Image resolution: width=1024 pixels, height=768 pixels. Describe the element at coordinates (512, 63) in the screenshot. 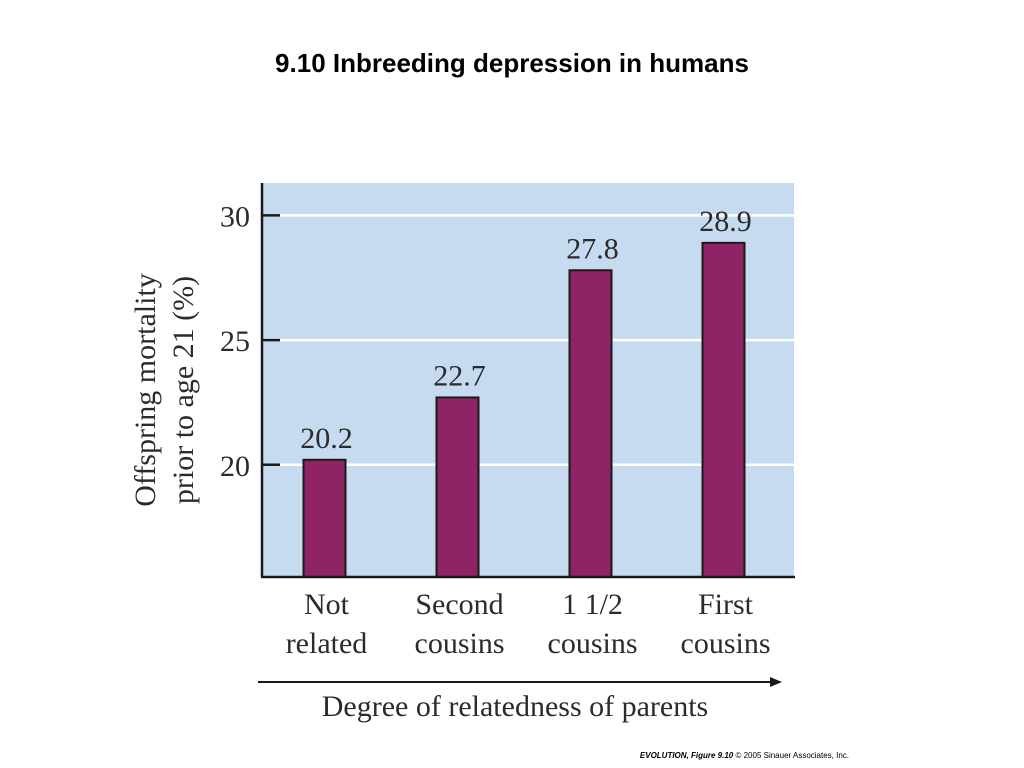

I see `slide-title: 9.10 Inbreeding depression in humans` at that location.